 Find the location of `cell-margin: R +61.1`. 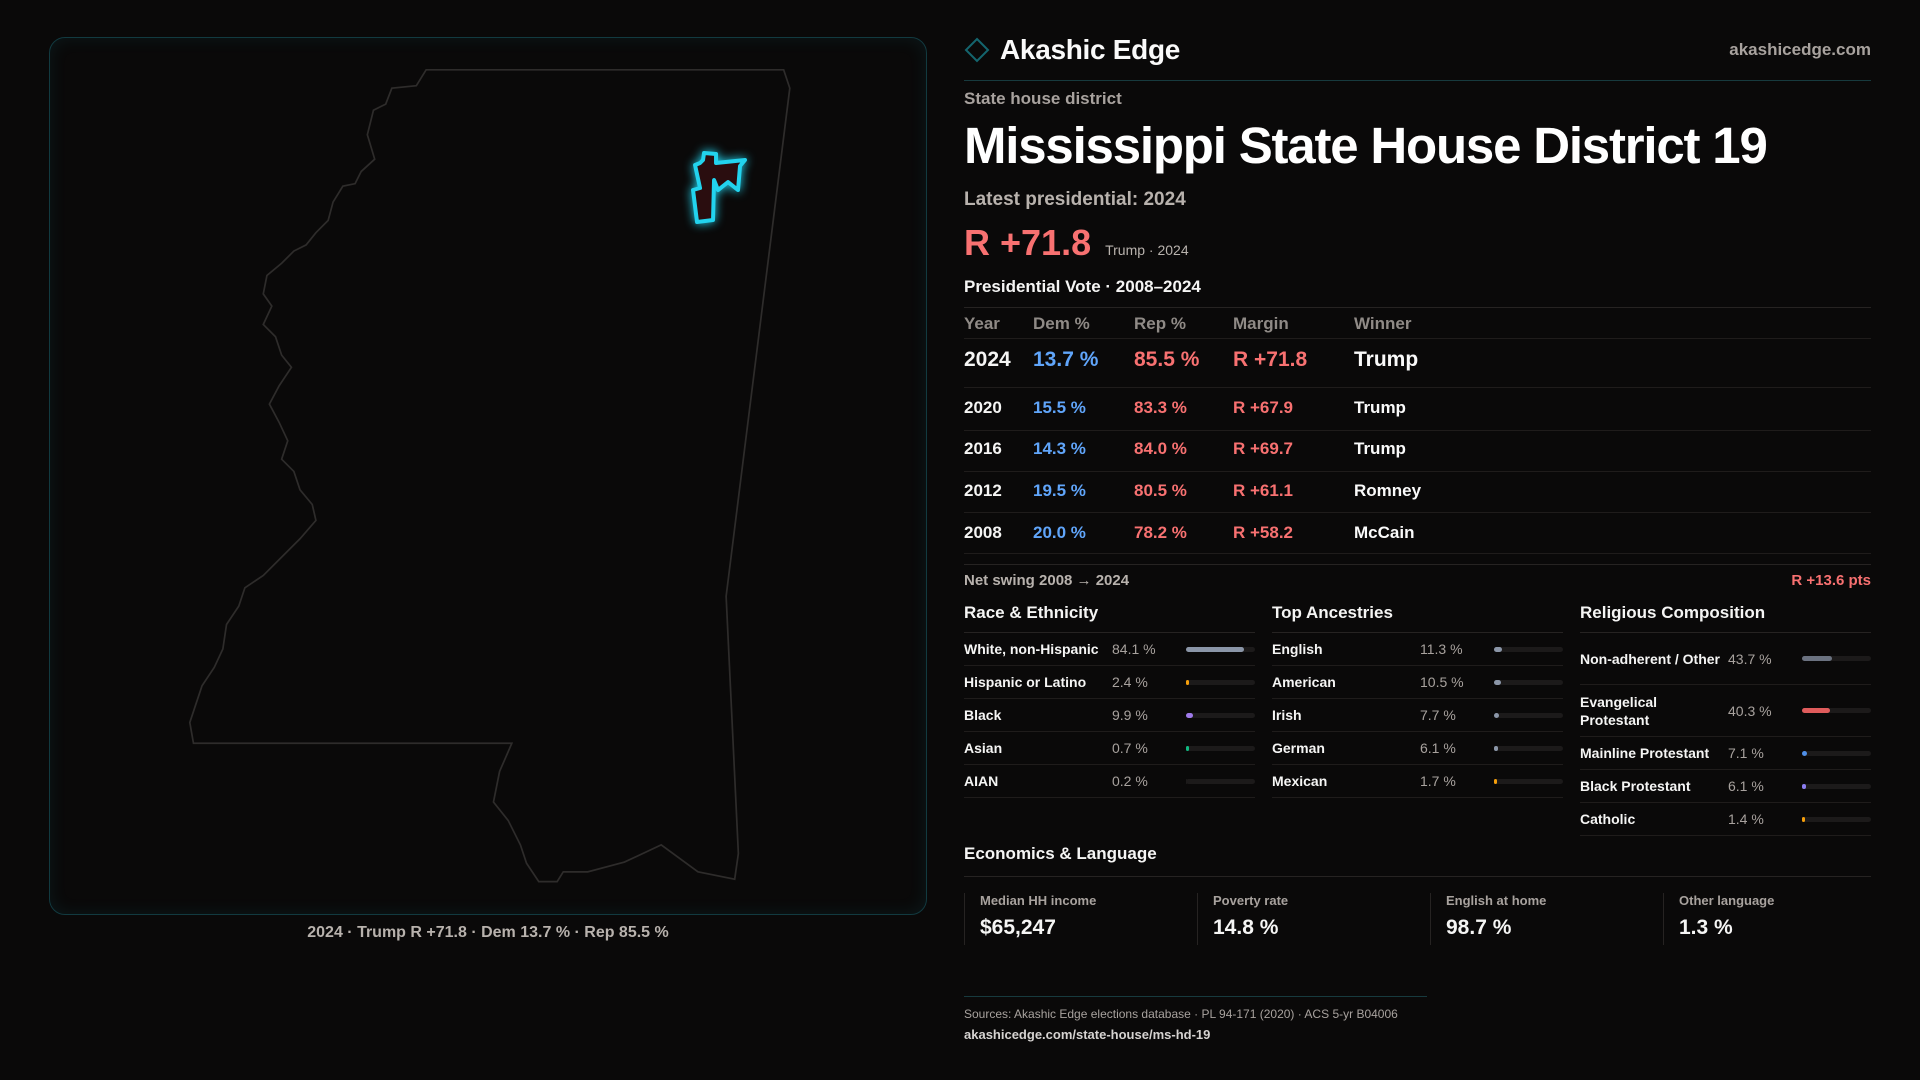

cell-margin: R +61.1 is located at coordinates (1263, 490).